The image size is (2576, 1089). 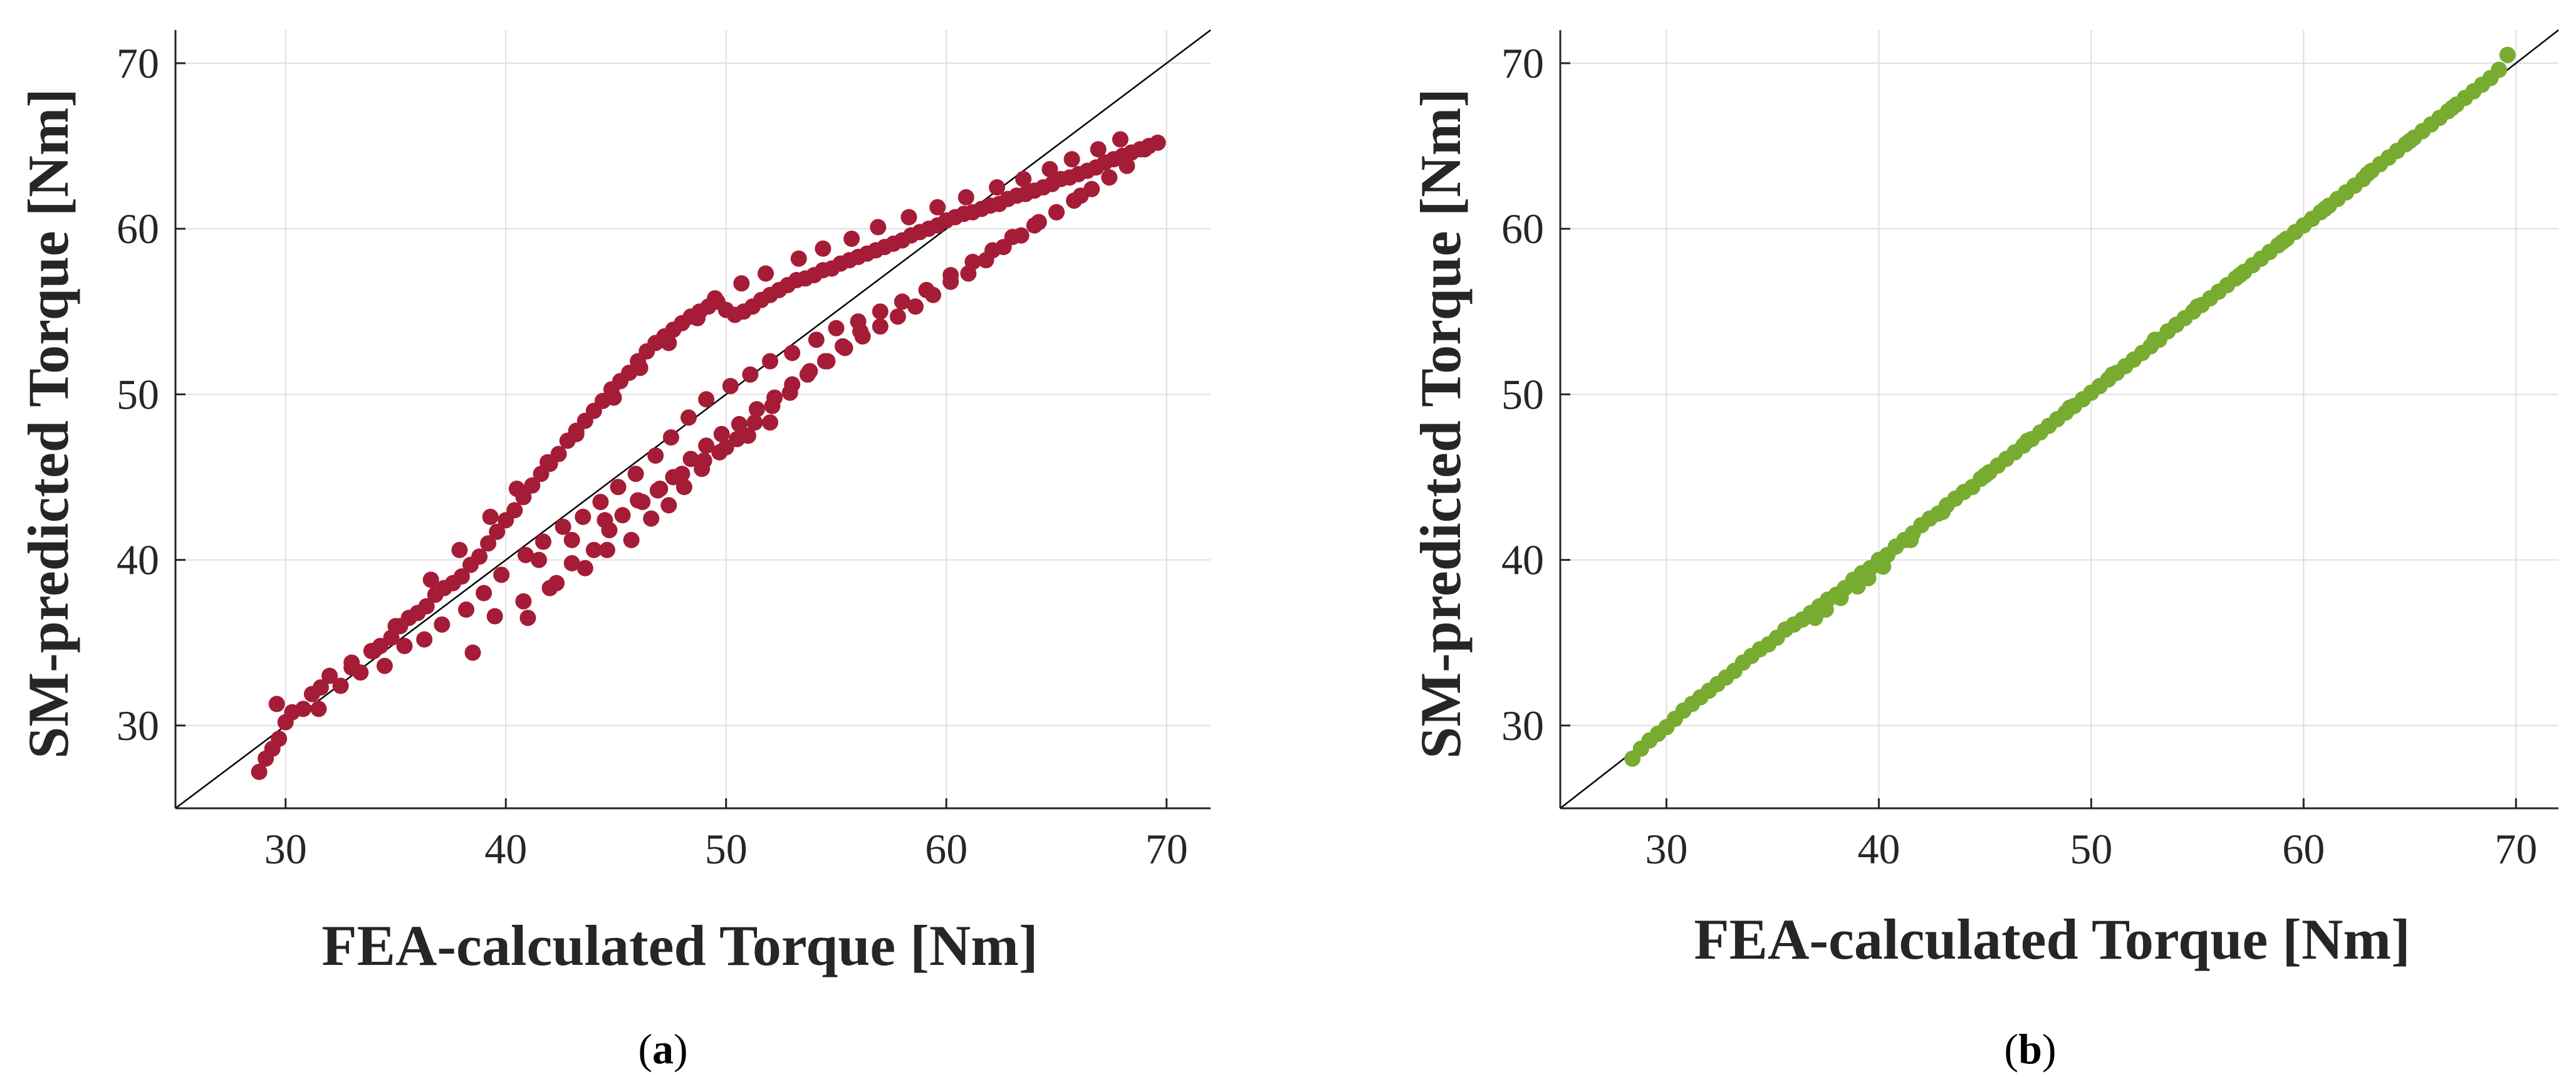 What do you see at coordinates (138, 63) in the screenshot?
I see `y-tick-label: 70` at bounding box center [138, 63].